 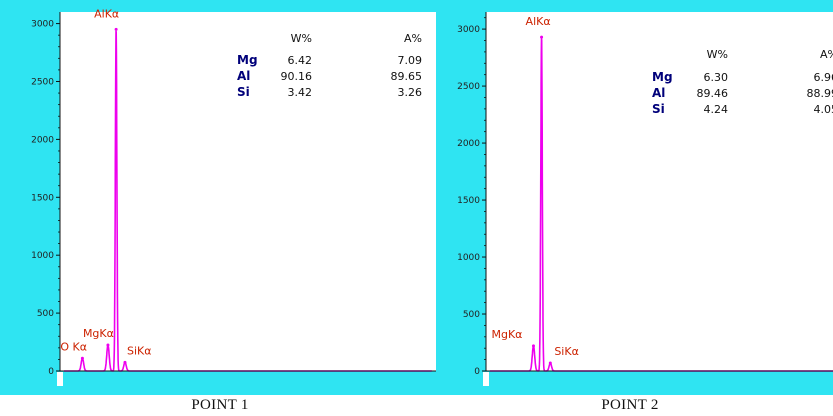 What do you see at coordinates (630, 405) in the screenshot?
I see `chart-caption: POINT 2` at bounding box center [630, 405].